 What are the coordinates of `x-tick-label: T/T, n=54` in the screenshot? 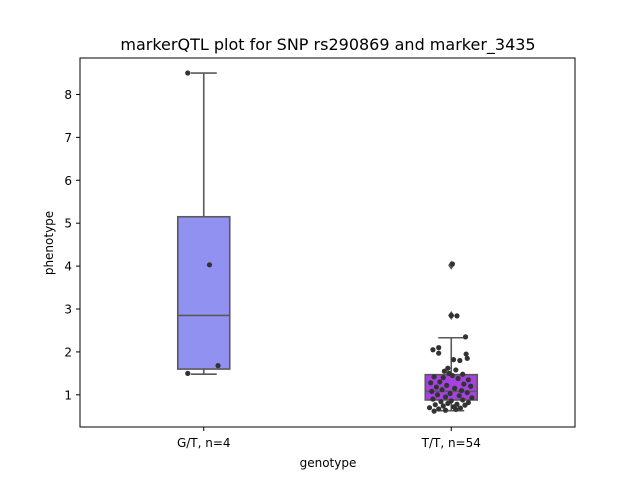 It's located at (451, 443).